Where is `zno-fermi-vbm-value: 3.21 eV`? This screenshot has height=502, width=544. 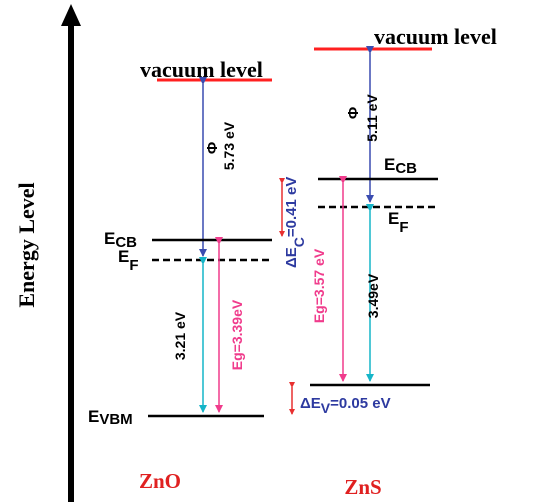
zno-fermi-vbm-value: 3.21 eV is located at coordinates (180, 335).